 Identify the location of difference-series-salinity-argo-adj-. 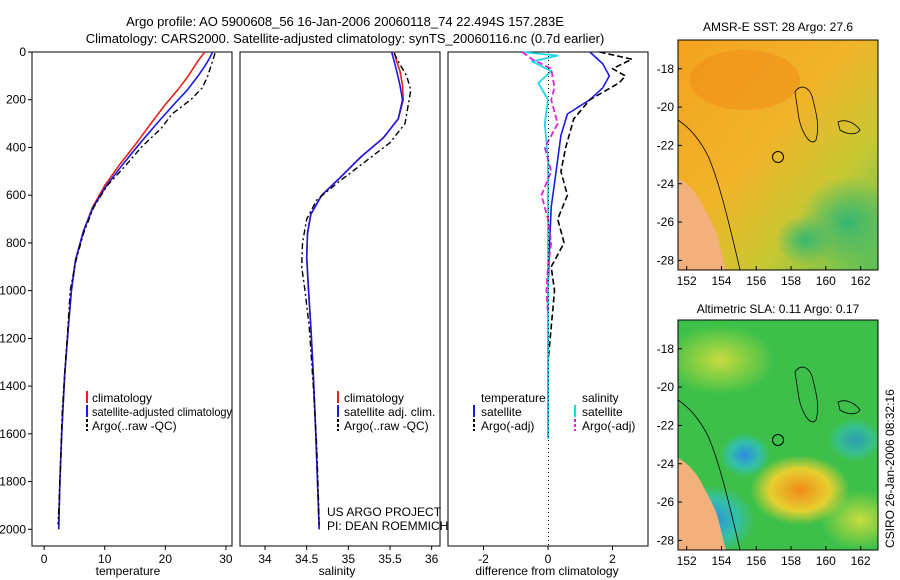
(540, 183).